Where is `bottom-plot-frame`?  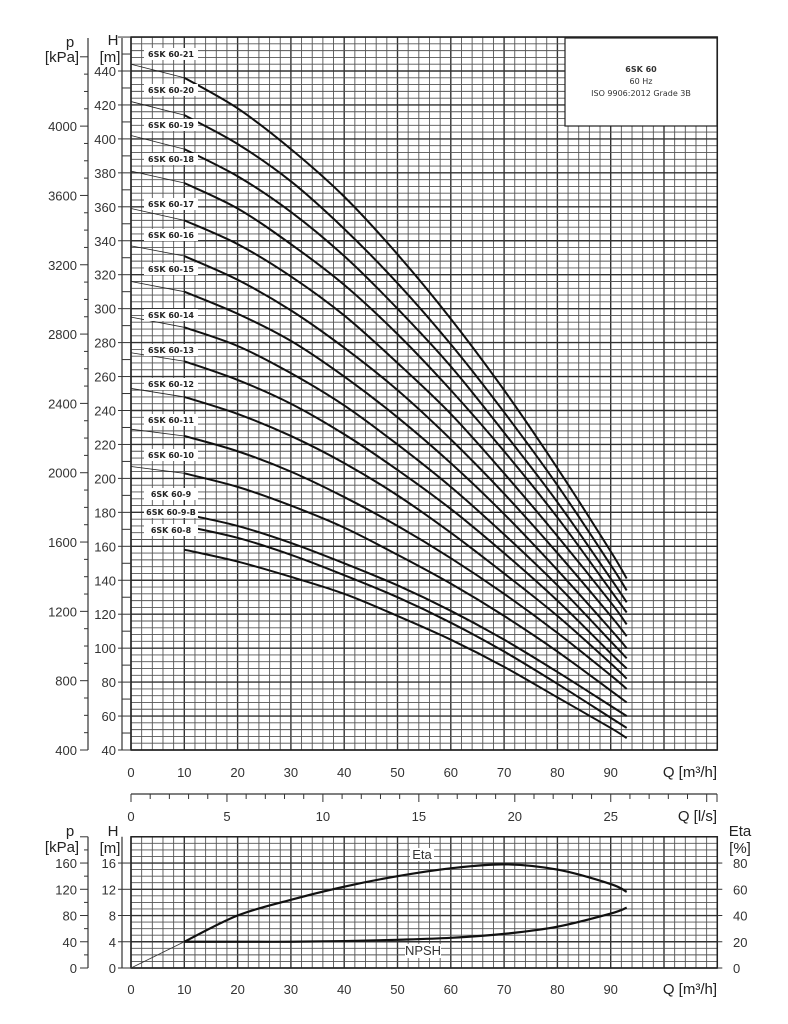 bottom-plot-frame is located at coordinates (424, 902).